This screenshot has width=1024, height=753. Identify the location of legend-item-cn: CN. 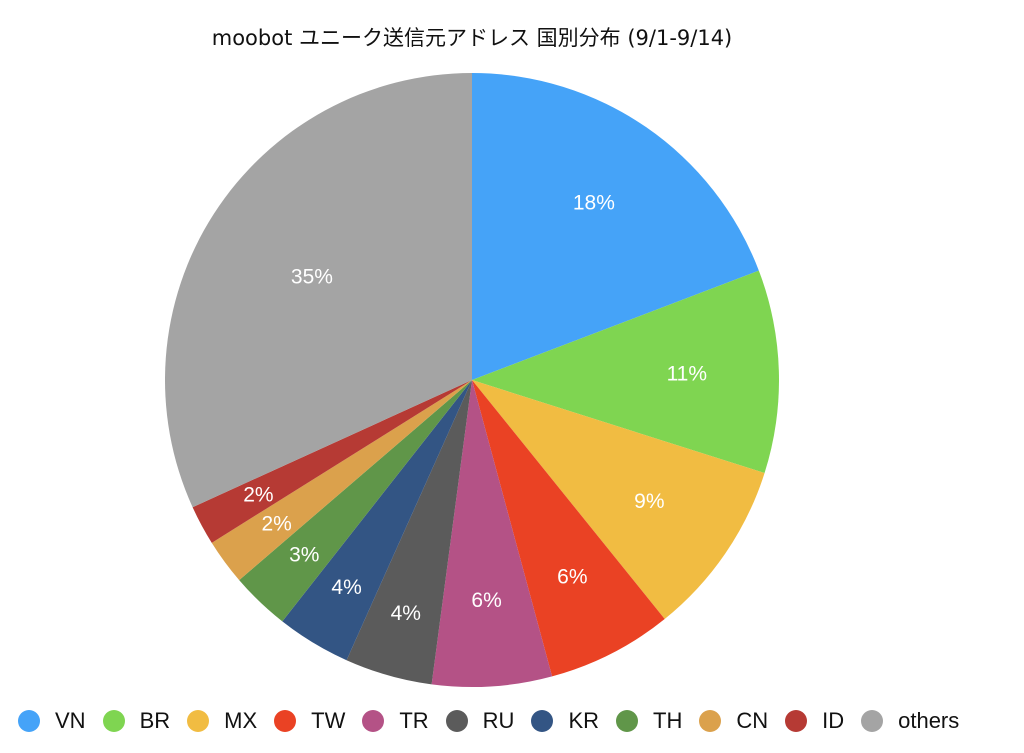
(733, 721).